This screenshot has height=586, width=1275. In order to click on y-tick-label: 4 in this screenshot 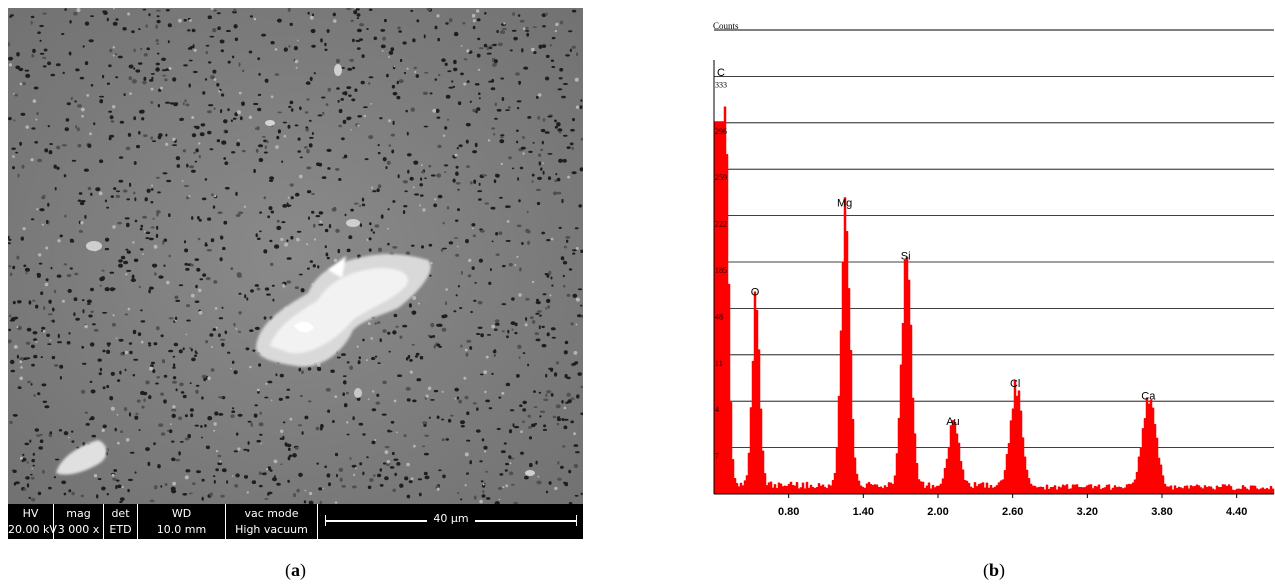, I will do `click(717, 409)`.